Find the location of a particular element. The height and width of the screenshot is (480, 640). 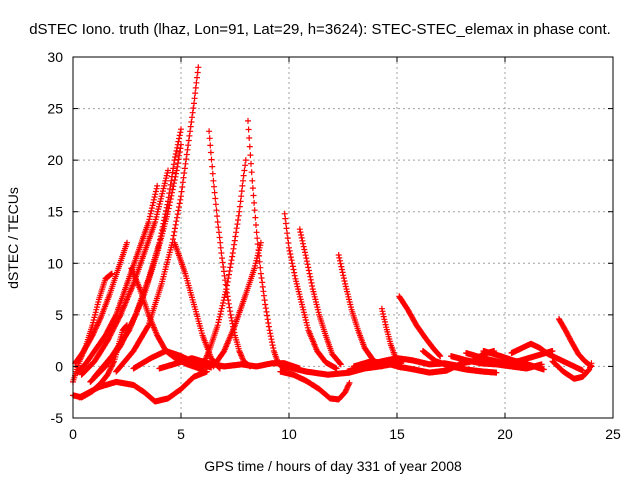

y-tick-label: 15 is located at coordinates (55, 212).